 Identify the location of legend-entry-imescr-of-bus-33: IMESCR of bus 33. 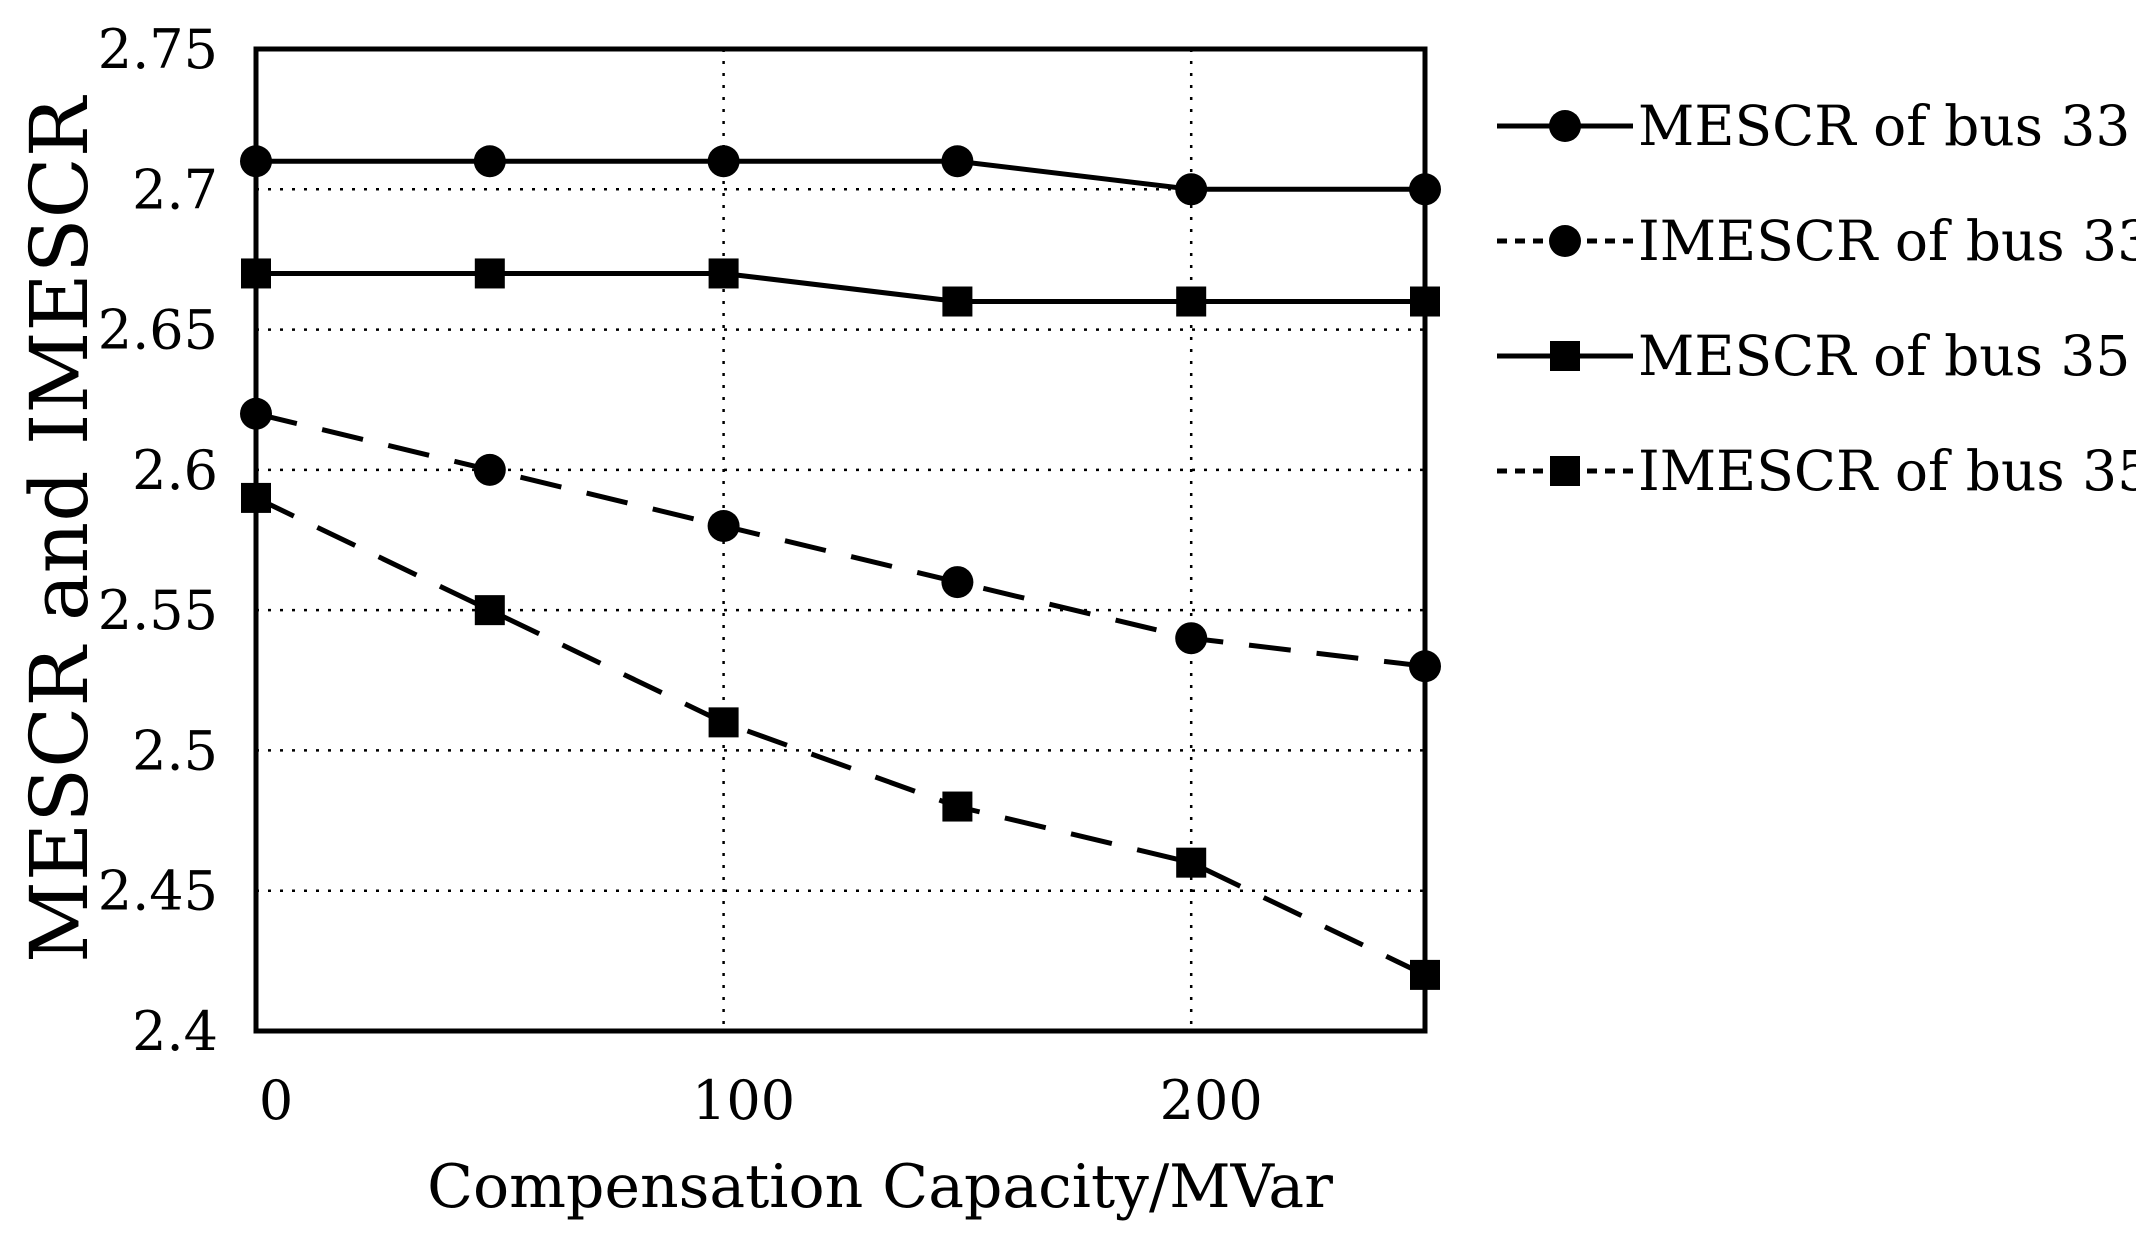
(1816, 241).